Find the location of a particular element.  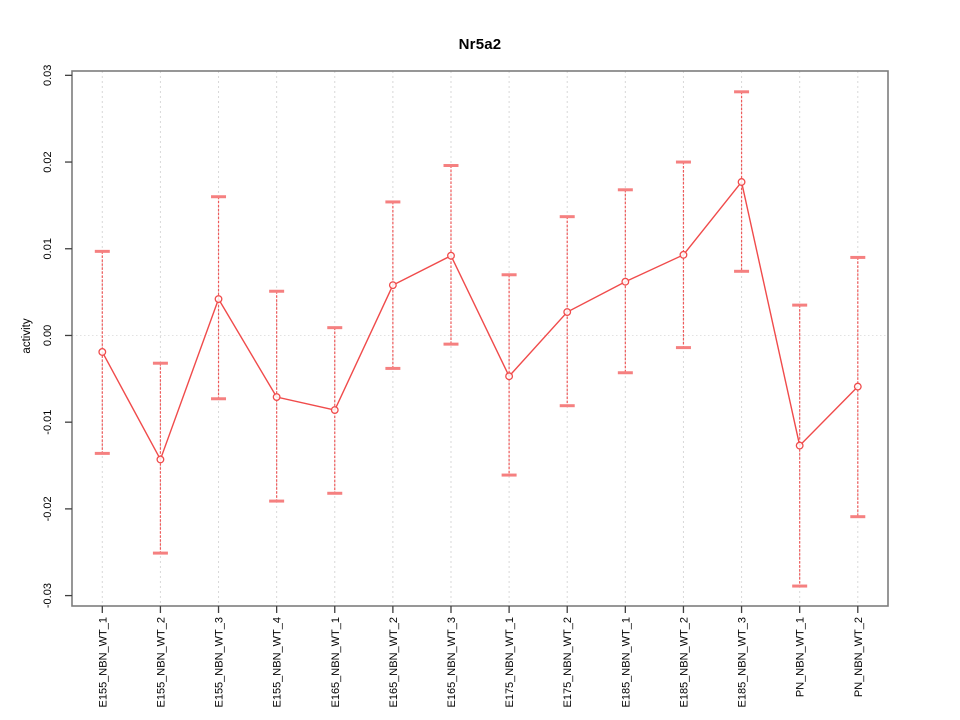

x-tick-label: E155_NBN_WT_1 is located at coordinates (103, 662).